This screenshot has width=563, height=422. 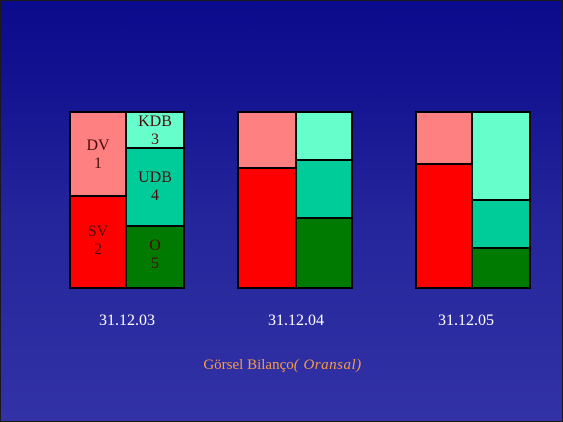 I want to click on caption-italic: ( Oransal), so click(x=327, y=365).